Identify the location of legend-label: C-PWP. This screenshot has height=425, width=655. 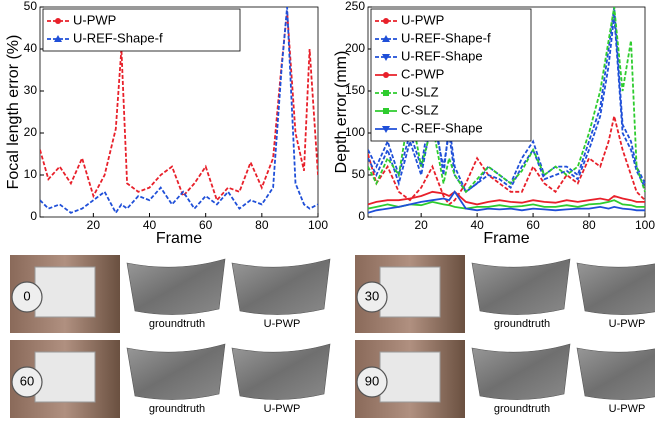
(422, 73).